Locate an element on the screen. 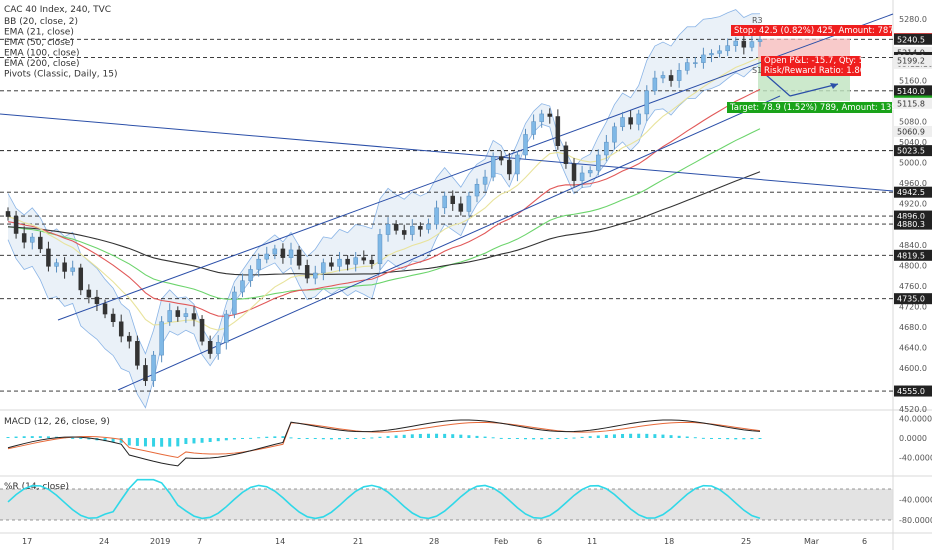 Image resolution: width=932 pixels, height=550 pixels. macd-histogram-bar is located at coordinates (154, 442).